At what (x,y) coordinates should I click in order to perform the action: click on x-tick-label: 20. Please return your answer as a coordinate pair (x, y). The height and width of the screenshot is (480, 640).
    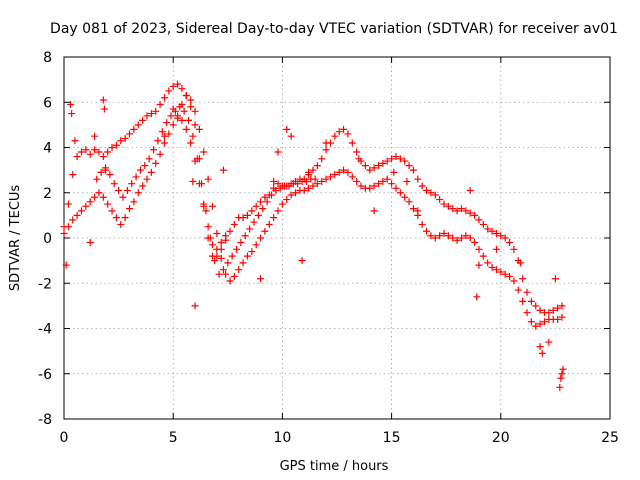
    Looking at the image, I should click on (501, 438).